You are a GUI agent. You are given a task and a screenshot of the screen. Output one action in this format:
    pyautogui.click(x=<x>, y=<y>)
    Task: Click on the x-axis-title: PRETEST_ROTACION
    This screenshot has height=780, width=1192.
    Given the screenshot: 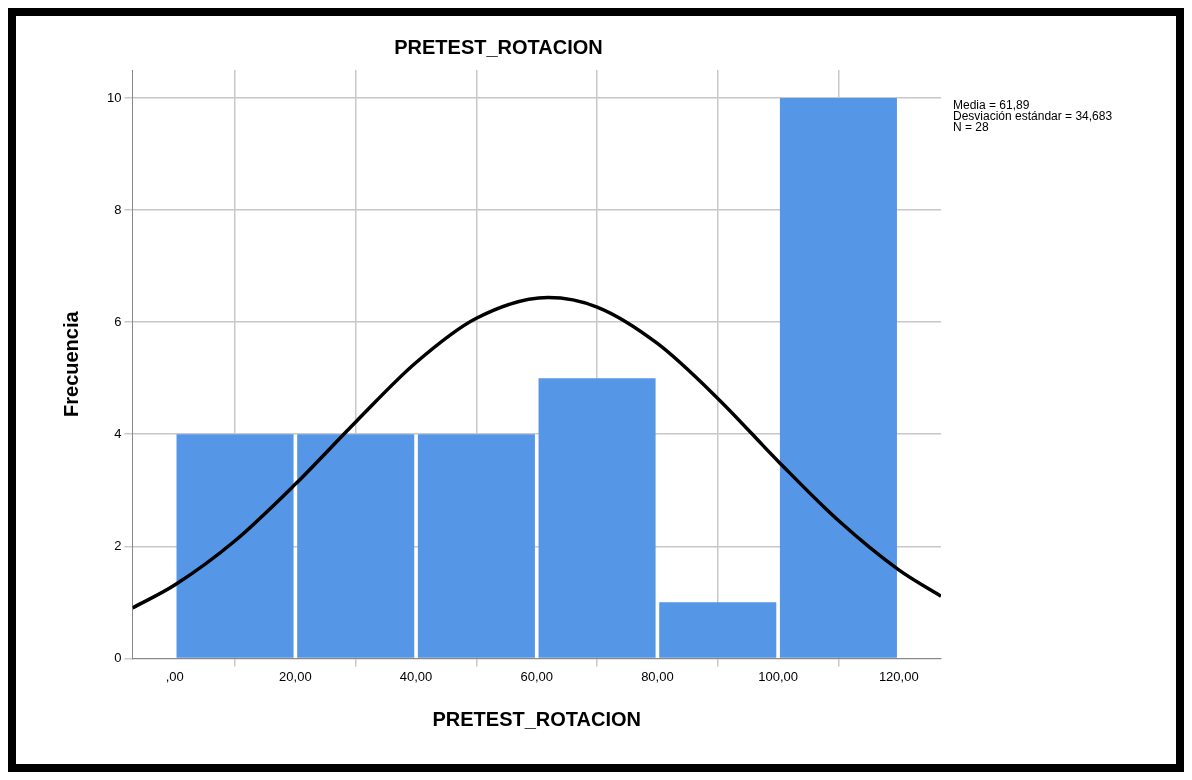 What is the action you would take?
    pyautogui.click(x=536, y=718)
    